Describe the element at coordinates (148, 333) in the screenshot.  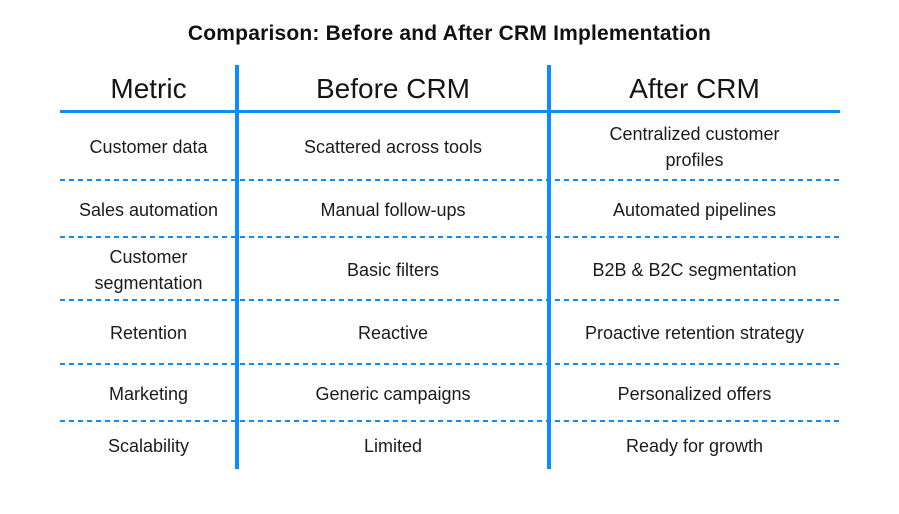
I see `cell-metric: Retention` at that location.